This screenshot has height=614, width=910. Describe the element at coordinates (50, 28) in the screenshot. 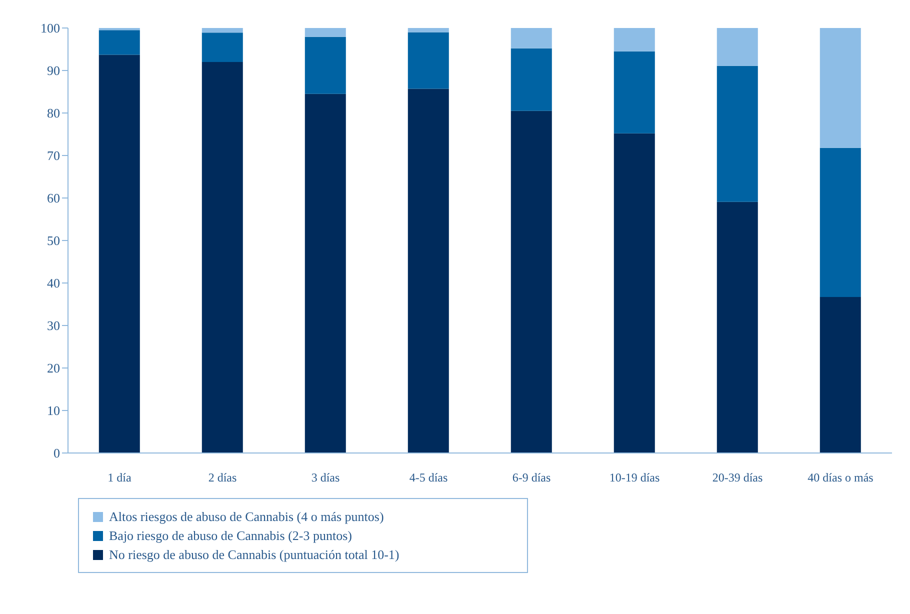

I see `y-tick-label: 100` at that location.